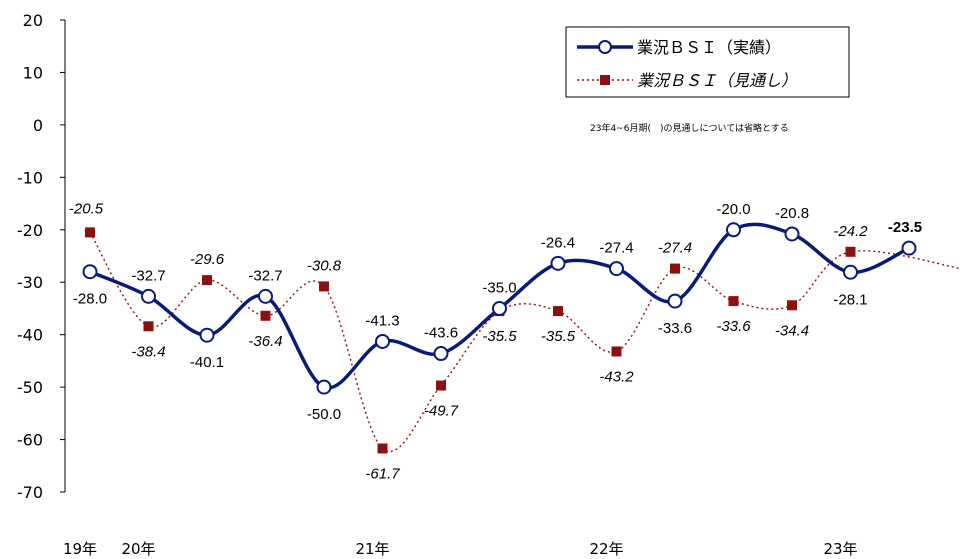  Describe the element at coordinates (733, 326) in the screenshot. I see `forecast-data-label: -33.6` at that location.